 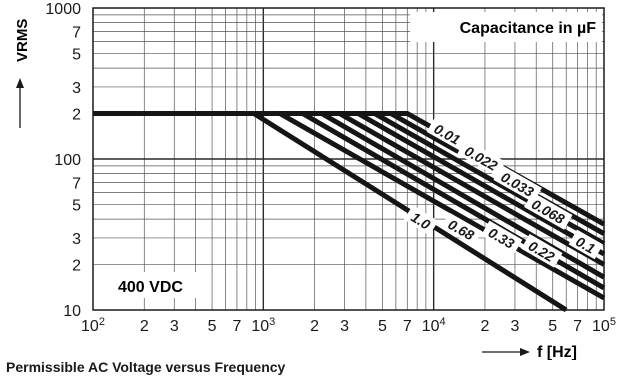 What do you see at coordinates (63, 9) in the screenshot?
I see `y-tick-label: 1000` at bounding box center [63, 9].